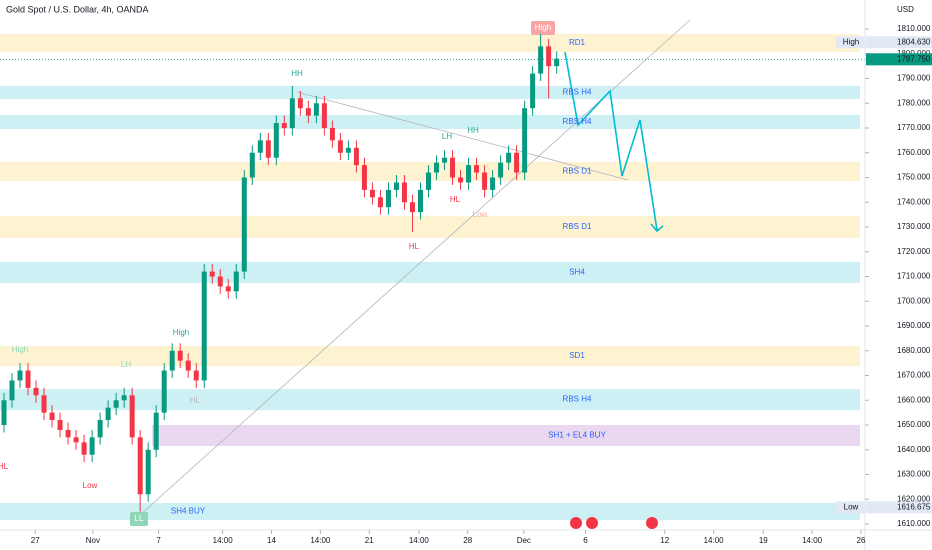 Image resolution: width=932 pixels, height=550 pixels. I want to click on x-tick-label: 26, so click(861, 540).